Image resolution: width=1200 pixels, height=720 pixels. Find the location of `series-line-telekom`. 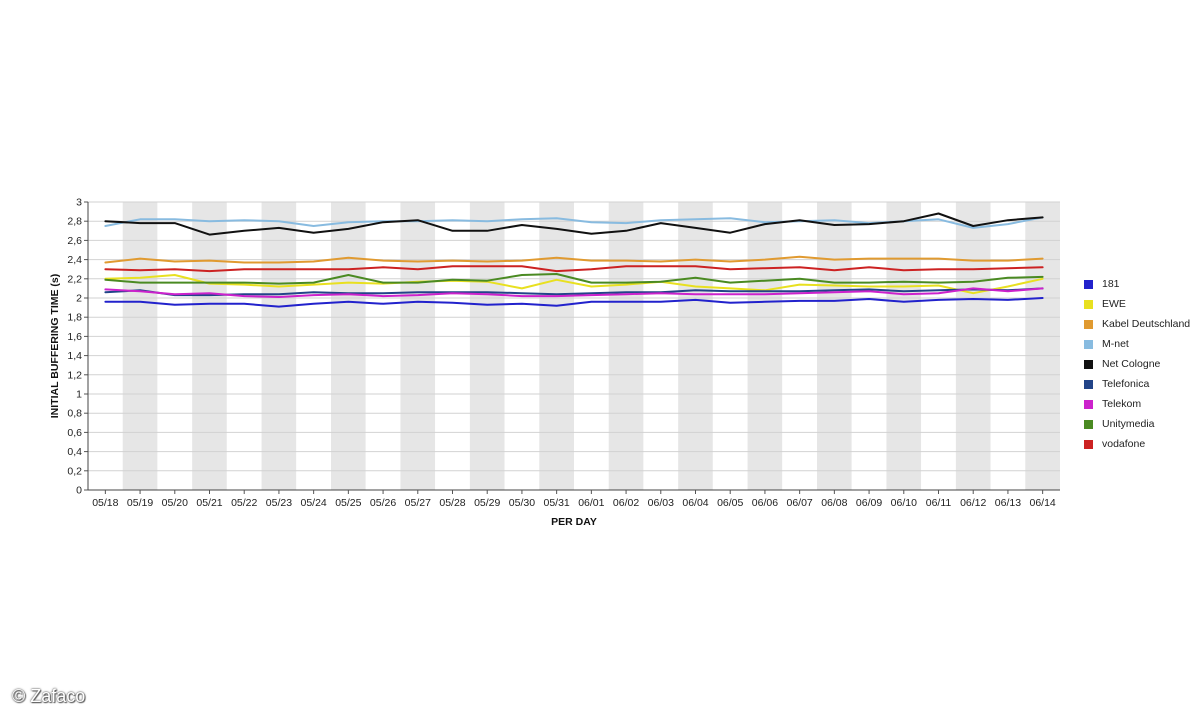

series-line-telekom is located at coordinates (574, 292).